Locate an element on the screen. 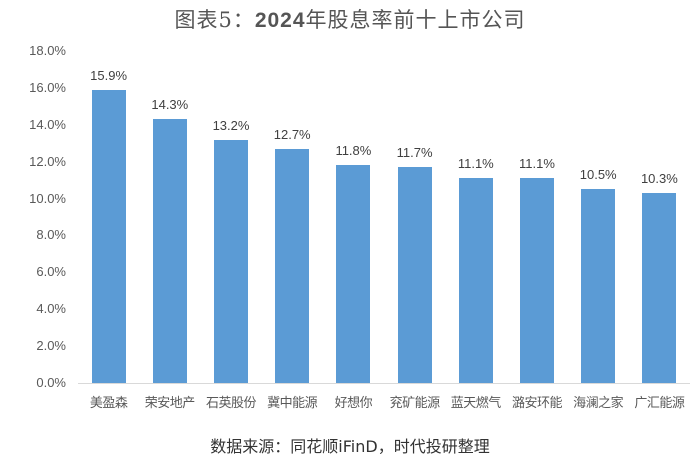  x-category-label: 冀中能源 is located at coordinates (292, 403).